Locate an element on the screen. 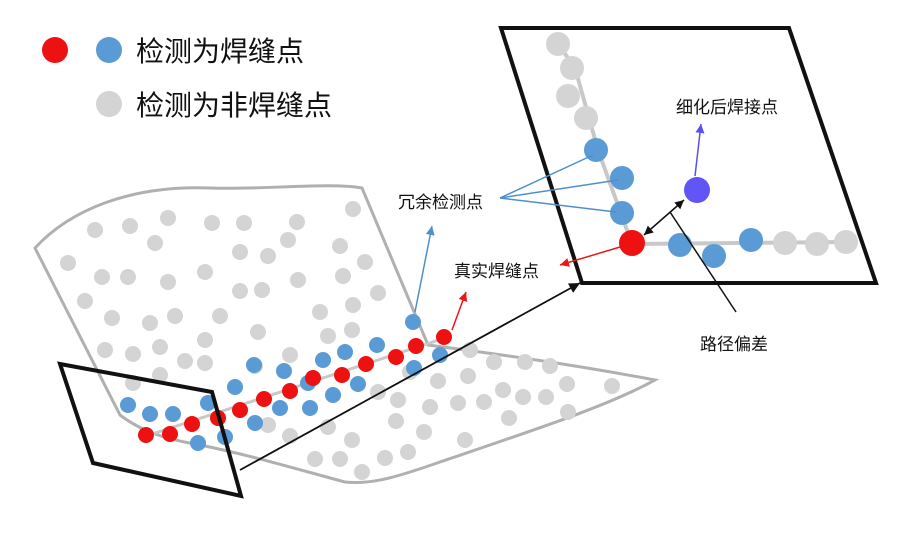 This screenshot has width=916, height=552. deviation-arrow is located at coordinates (664, 217).